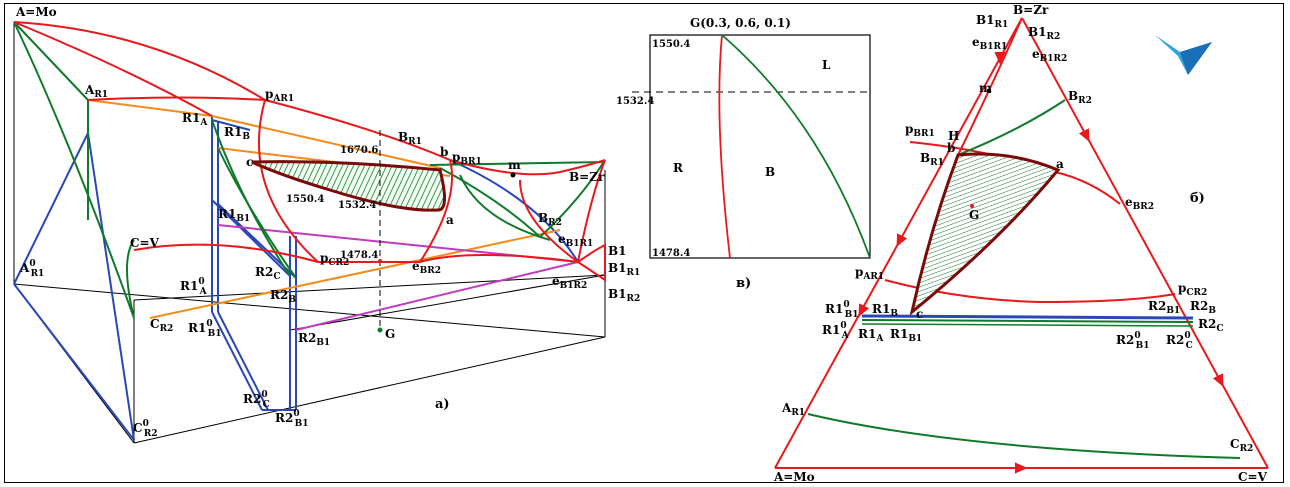 The image size is (1290, 487). Describe the element at coordinates (514, 165) in the screenshot. I see `label-m: m` at that location.